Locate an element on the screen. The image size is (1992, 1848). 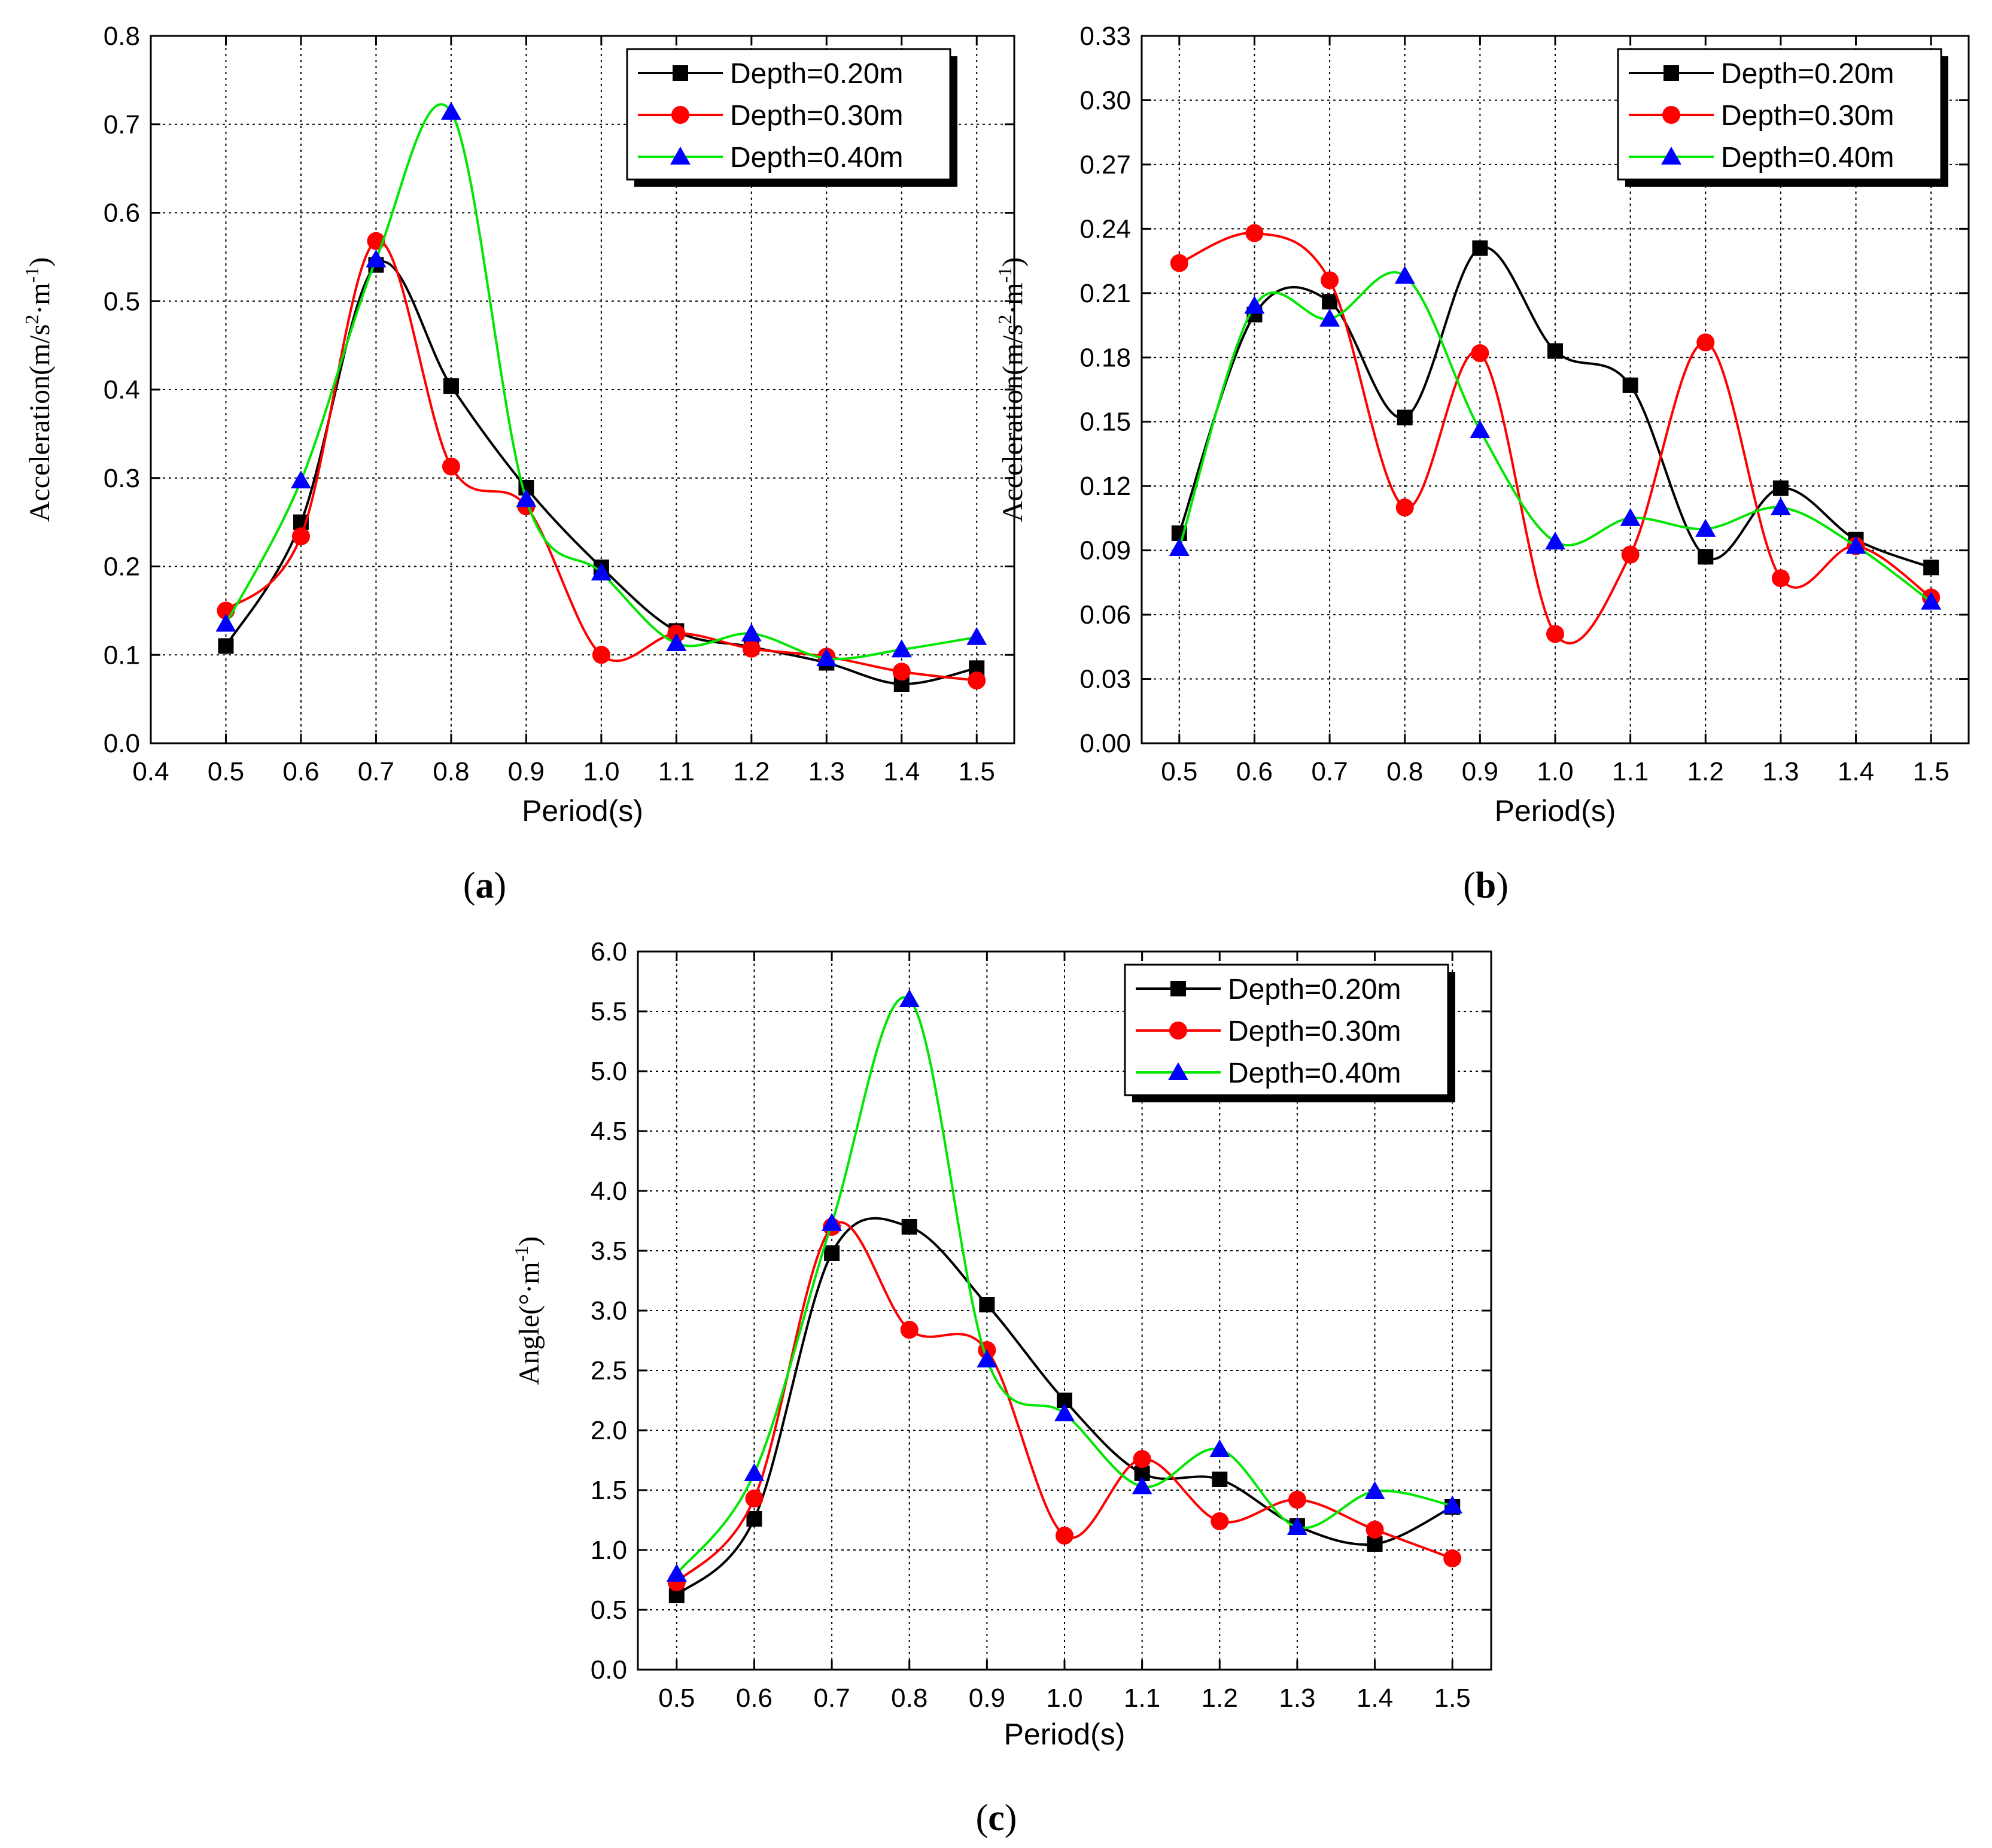
y-tick-label: 0.15 is located at coordinates (1105, 423).